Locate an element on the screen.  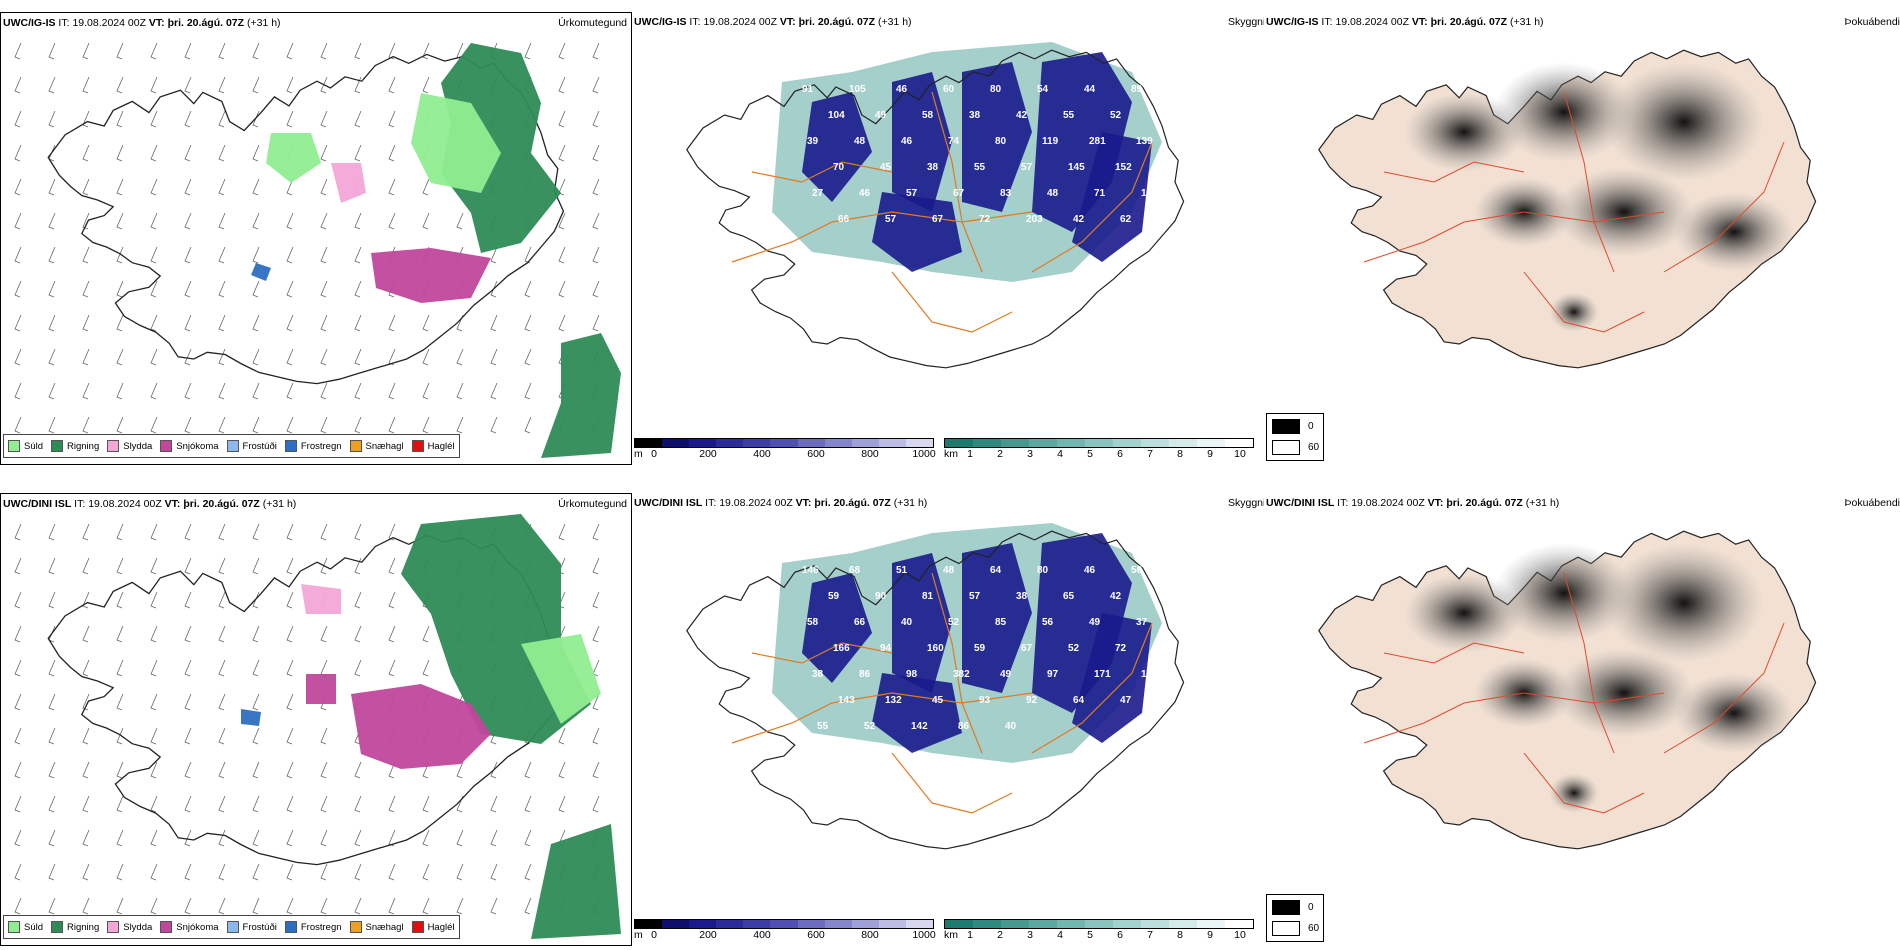
cloud-base-label: 64 is located at coordinates (1079, 700).